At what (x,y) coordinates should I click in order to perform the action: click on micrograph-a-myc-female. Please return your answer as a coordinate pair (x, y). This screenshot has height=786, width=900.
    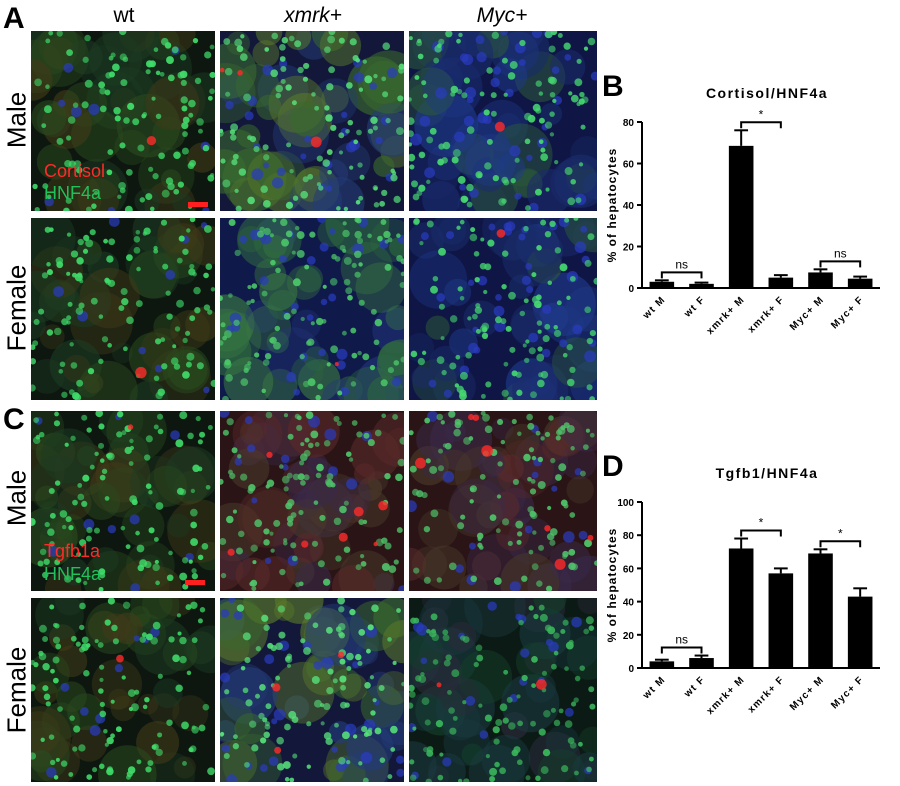
    Looking at the image, I should click on (503, 309).